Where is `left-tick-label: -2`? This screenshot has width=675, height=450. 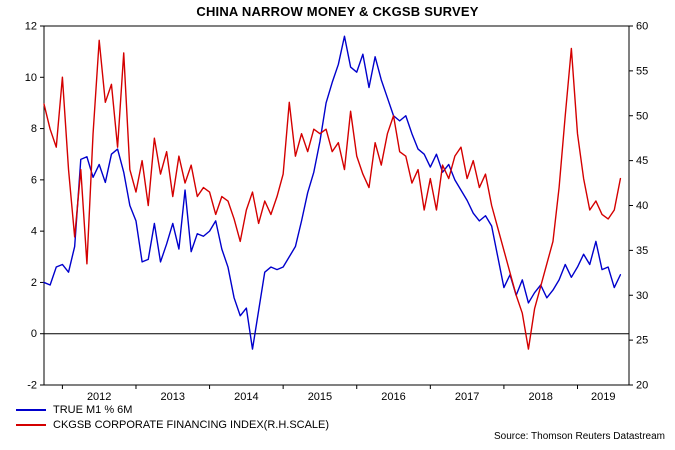
left-tick-label: -2 is located at coordinates (32, 386).